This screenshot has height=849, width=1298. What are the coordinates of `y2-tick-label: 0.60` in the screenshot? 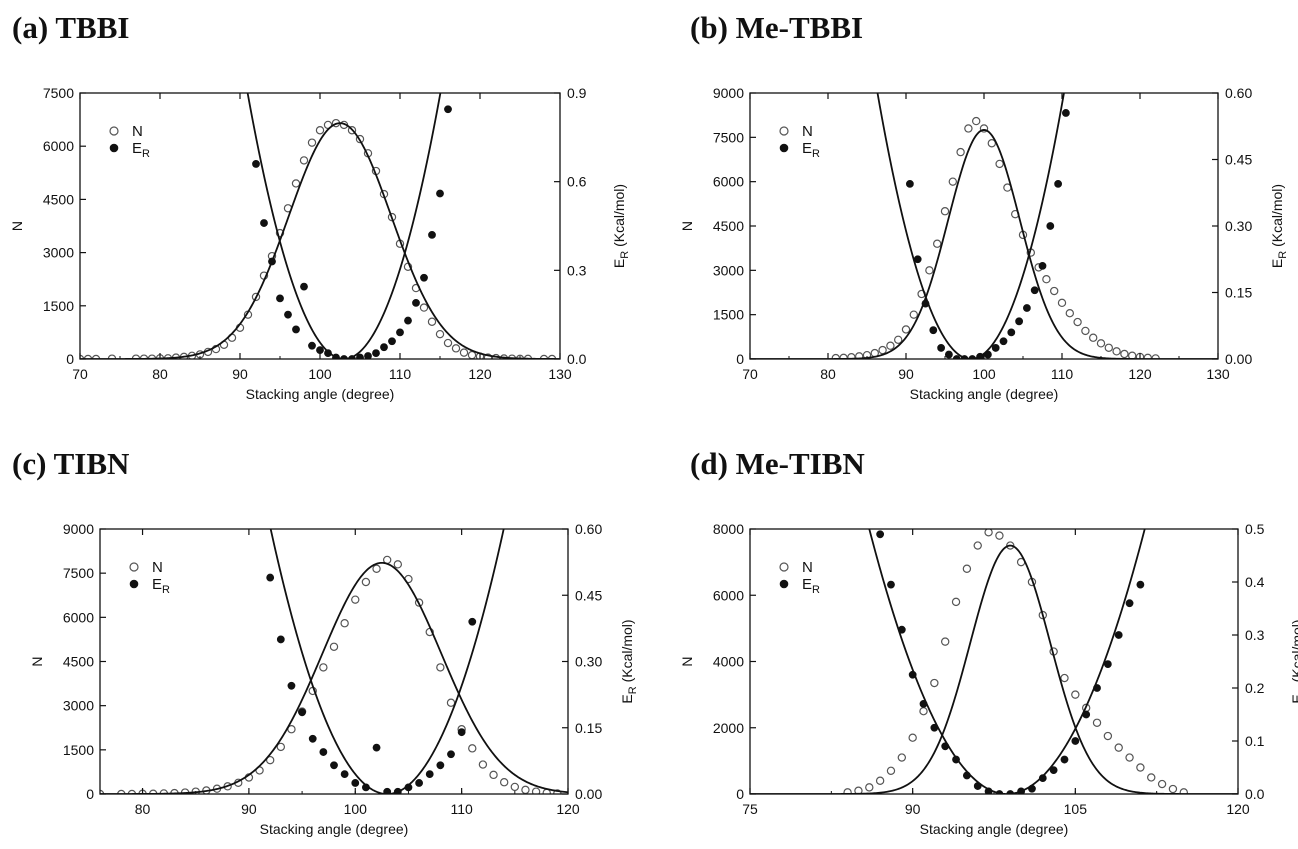 It's located at (588, 529).